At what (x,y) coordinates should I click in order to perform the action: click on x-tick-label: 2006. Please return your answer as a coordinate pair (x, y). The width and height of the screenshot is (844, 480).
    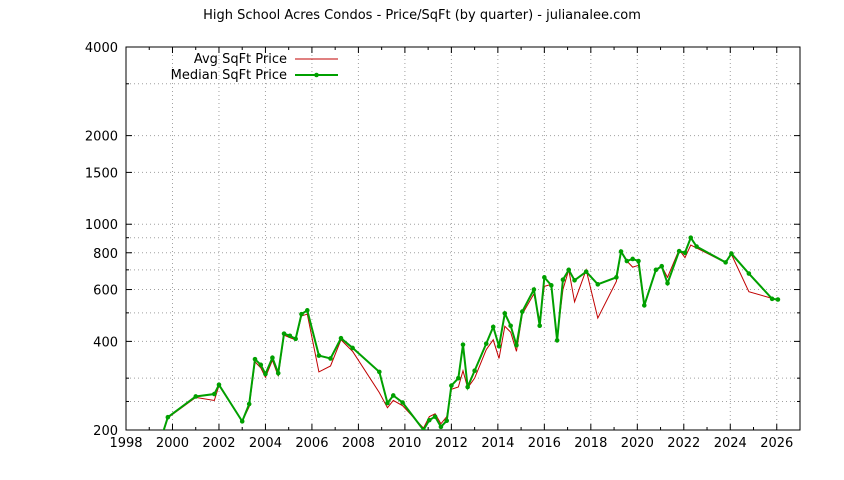
    Looking at the image, I should click on (311, 443).